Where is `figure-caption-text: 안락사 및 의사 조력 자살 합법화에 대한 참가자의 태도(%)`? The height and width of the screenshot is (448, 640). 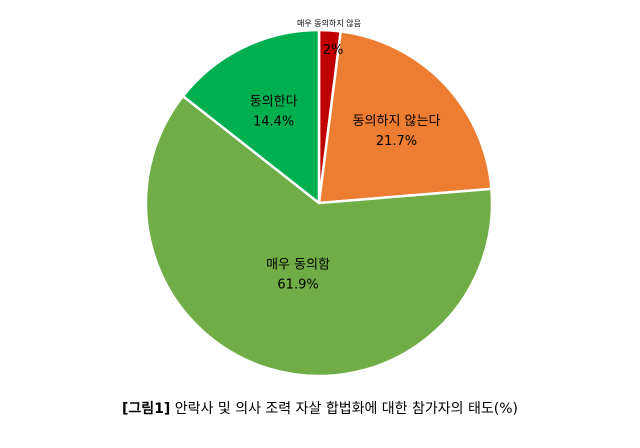 figure-caption-text: 안락사 및 의사 조력 자살 합법화에 대한 참가자의 태도(%) is located at coordinates (346, 409).